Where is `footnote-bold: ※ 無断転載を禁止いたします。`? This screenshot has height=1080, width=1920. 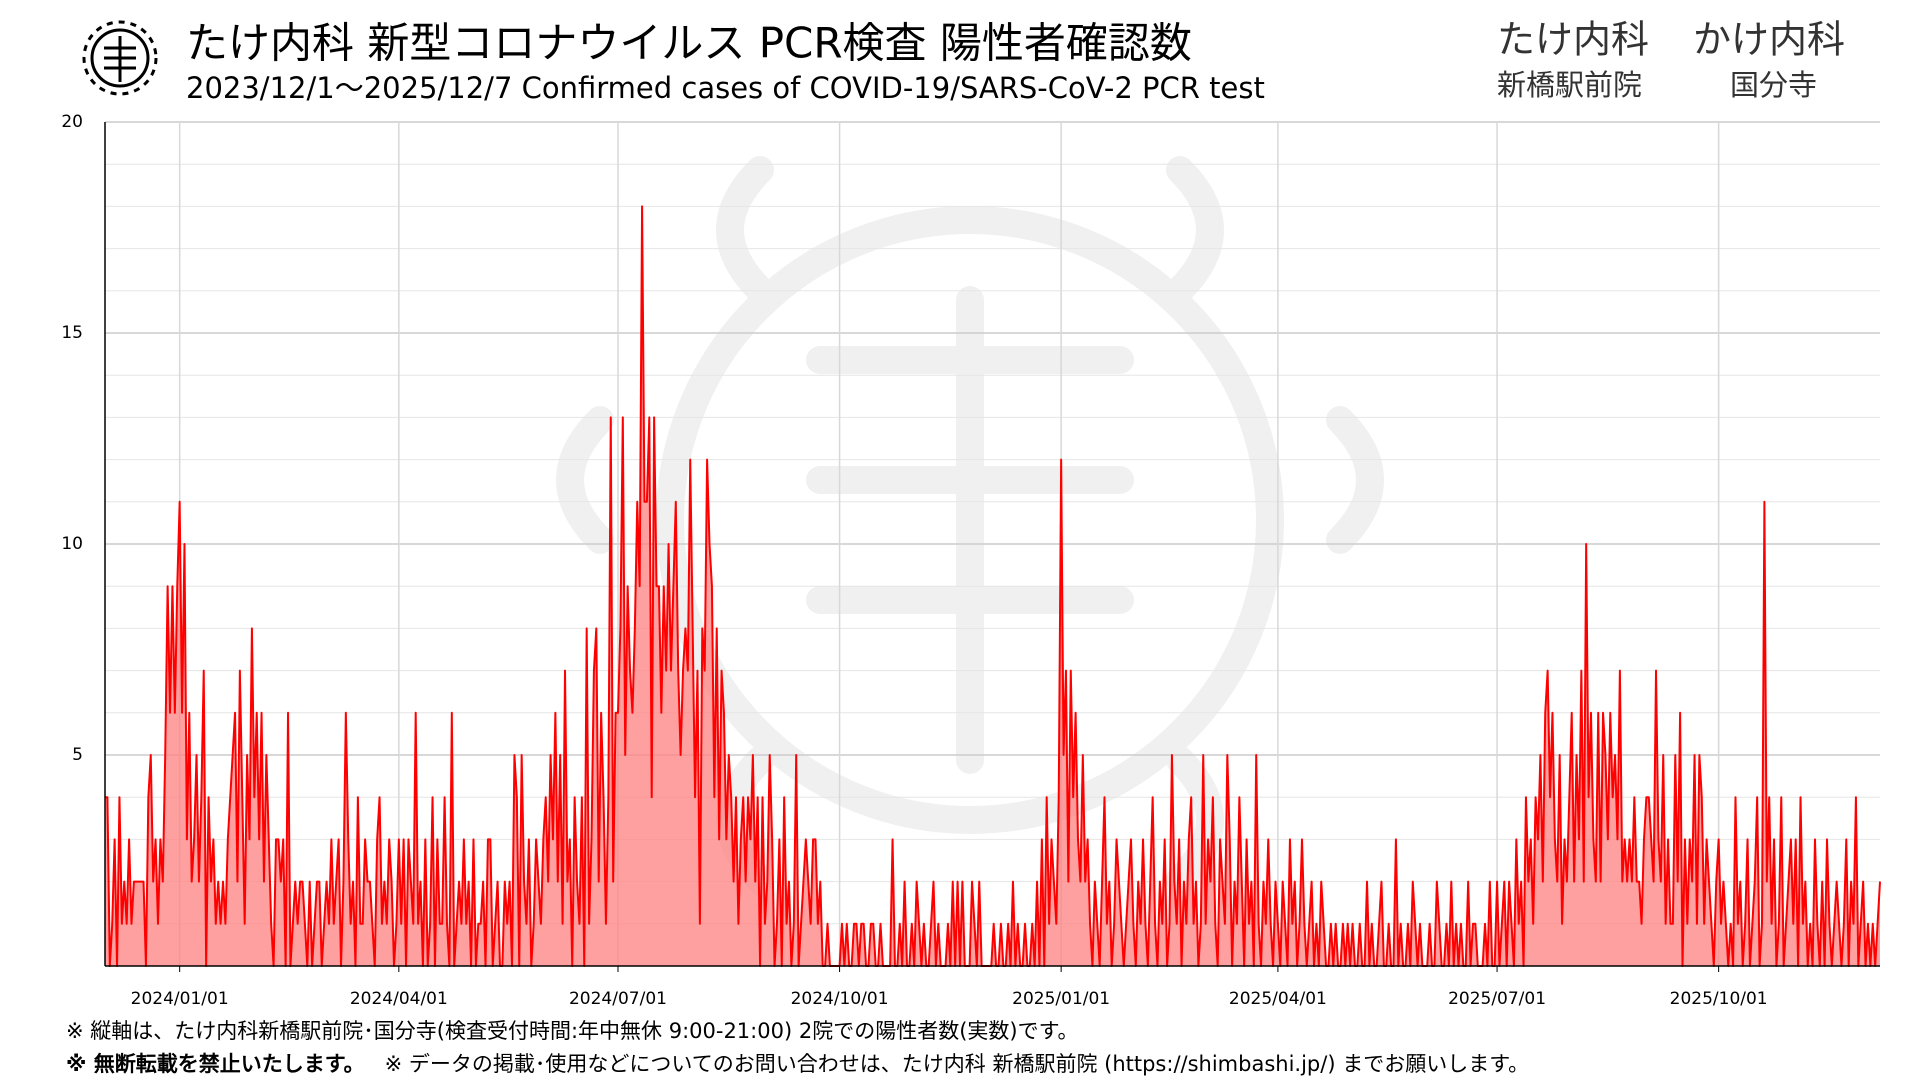
footnote-bold: ※ 無断転載を禁止いたします。 is located at coordinates (215, 1064).